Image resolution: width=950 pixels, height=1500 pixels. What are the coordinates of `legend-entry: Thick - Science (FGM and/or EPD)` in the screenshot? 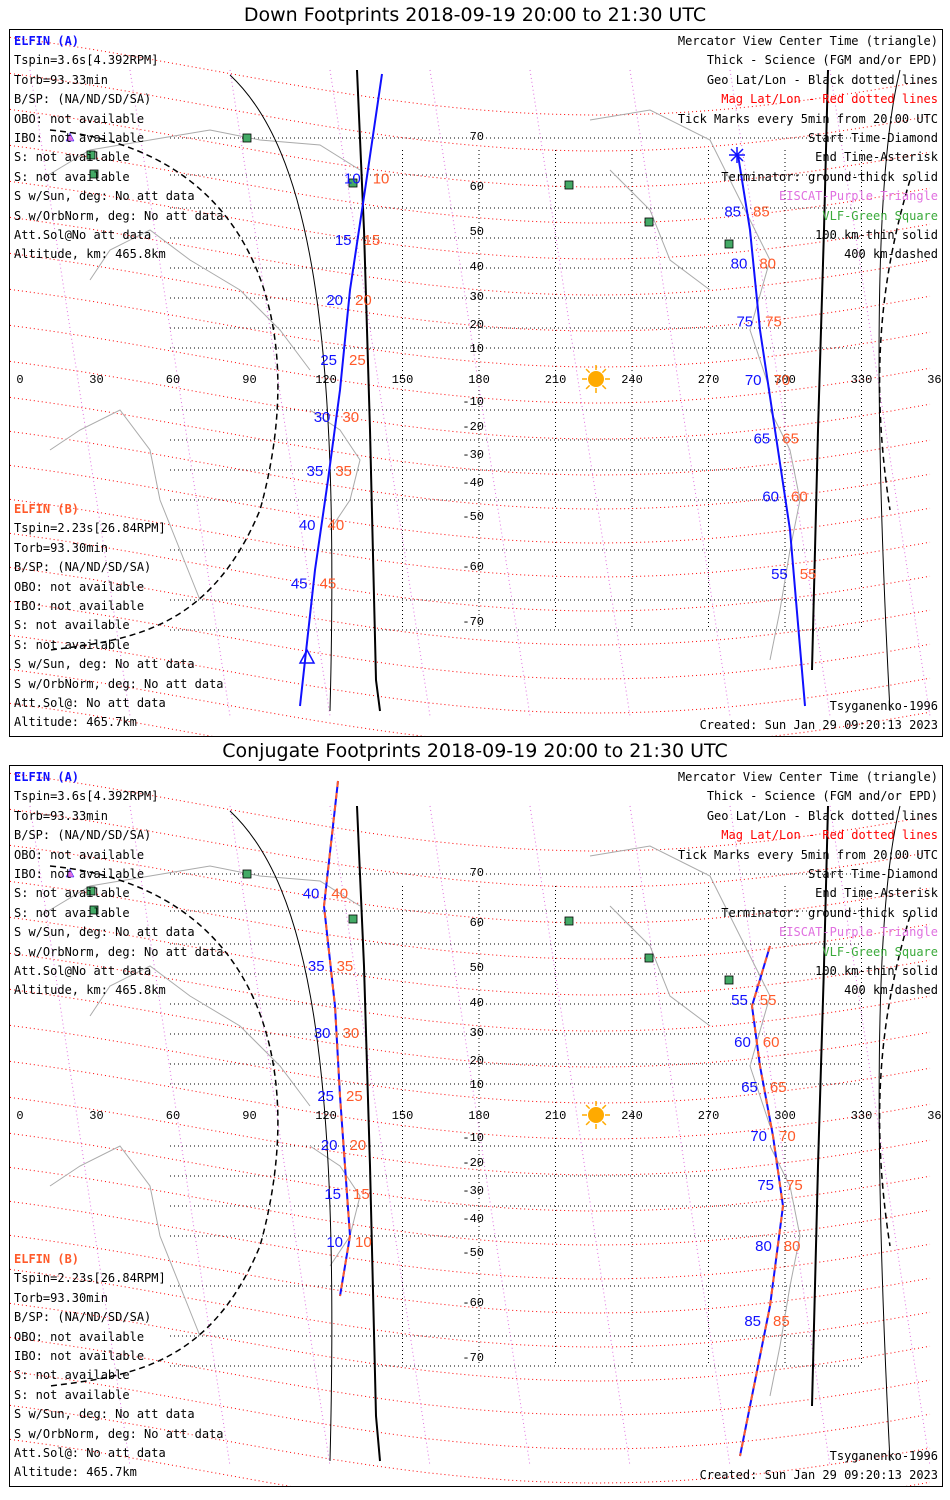 It's located at (822, 796).